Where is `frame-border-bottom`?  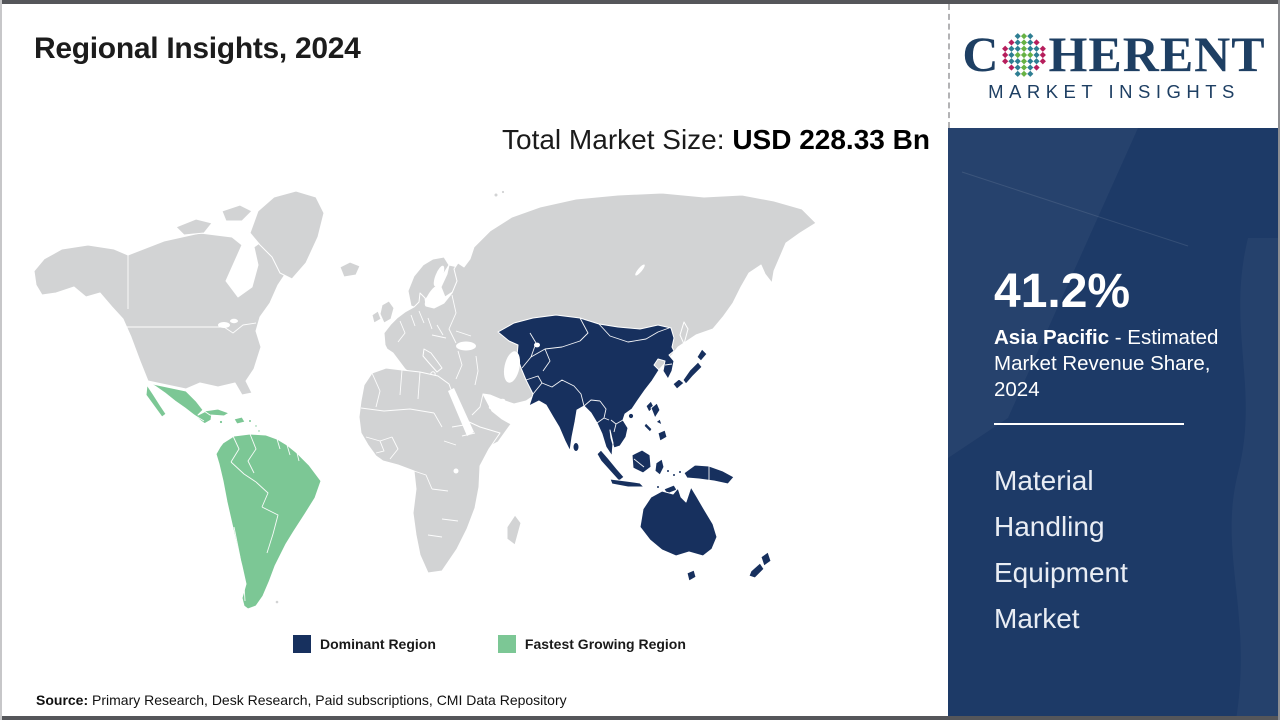 frame-border-bottom is located at coordinates (640, 718).